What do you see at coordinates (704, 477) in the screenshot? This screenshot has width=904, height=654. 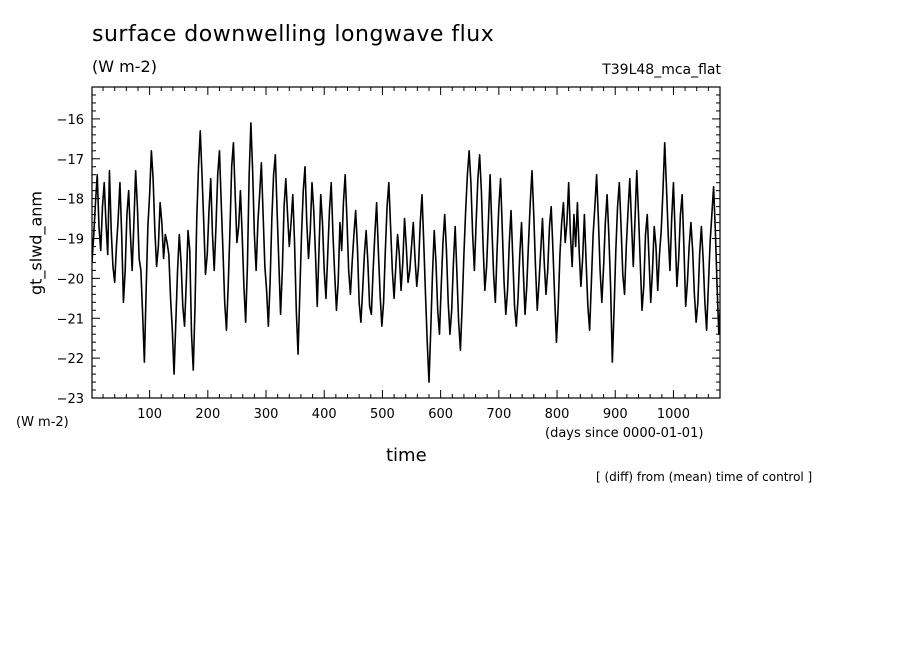 I see `chart-note: [ (diff) from (mean) time of control ]` at bounding box center [704, 477].